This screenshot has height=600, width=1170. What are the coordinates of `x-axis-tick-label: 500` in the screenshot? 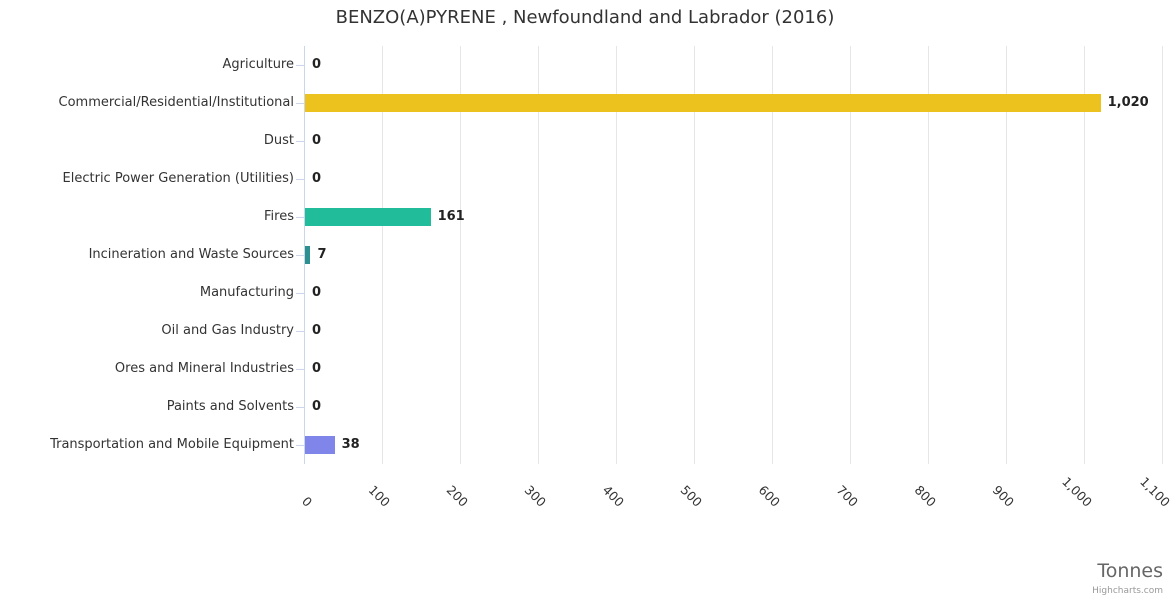 It's located at (691, 496).